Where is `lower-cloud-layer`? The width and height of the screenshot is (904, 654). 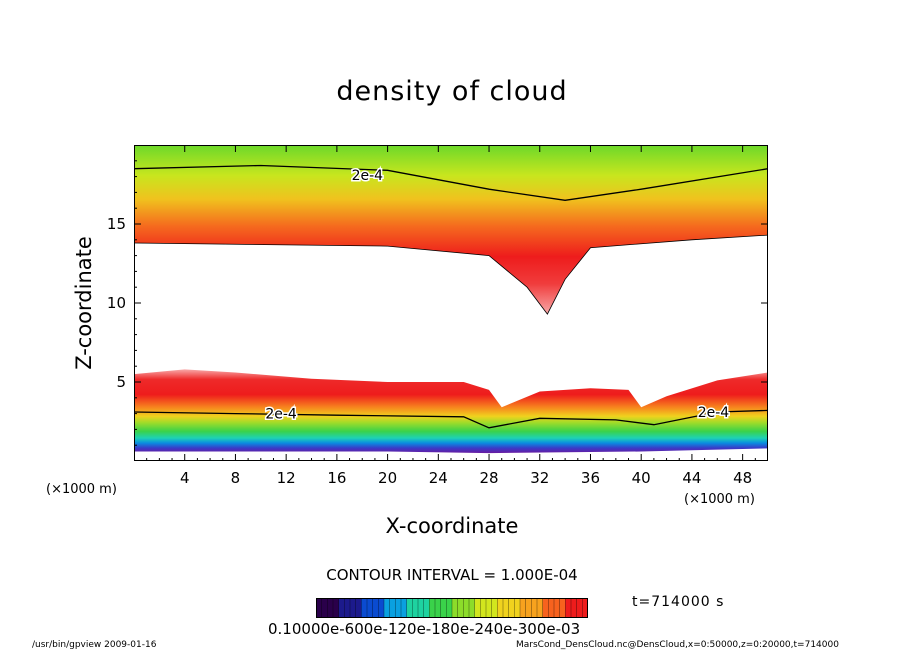 lower-cloud-layer is located at coordinates (451, 411).